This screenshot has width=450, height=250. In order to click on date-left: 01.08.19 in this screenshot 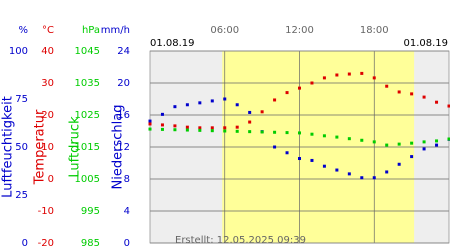, I will do `click(172, 43)`.